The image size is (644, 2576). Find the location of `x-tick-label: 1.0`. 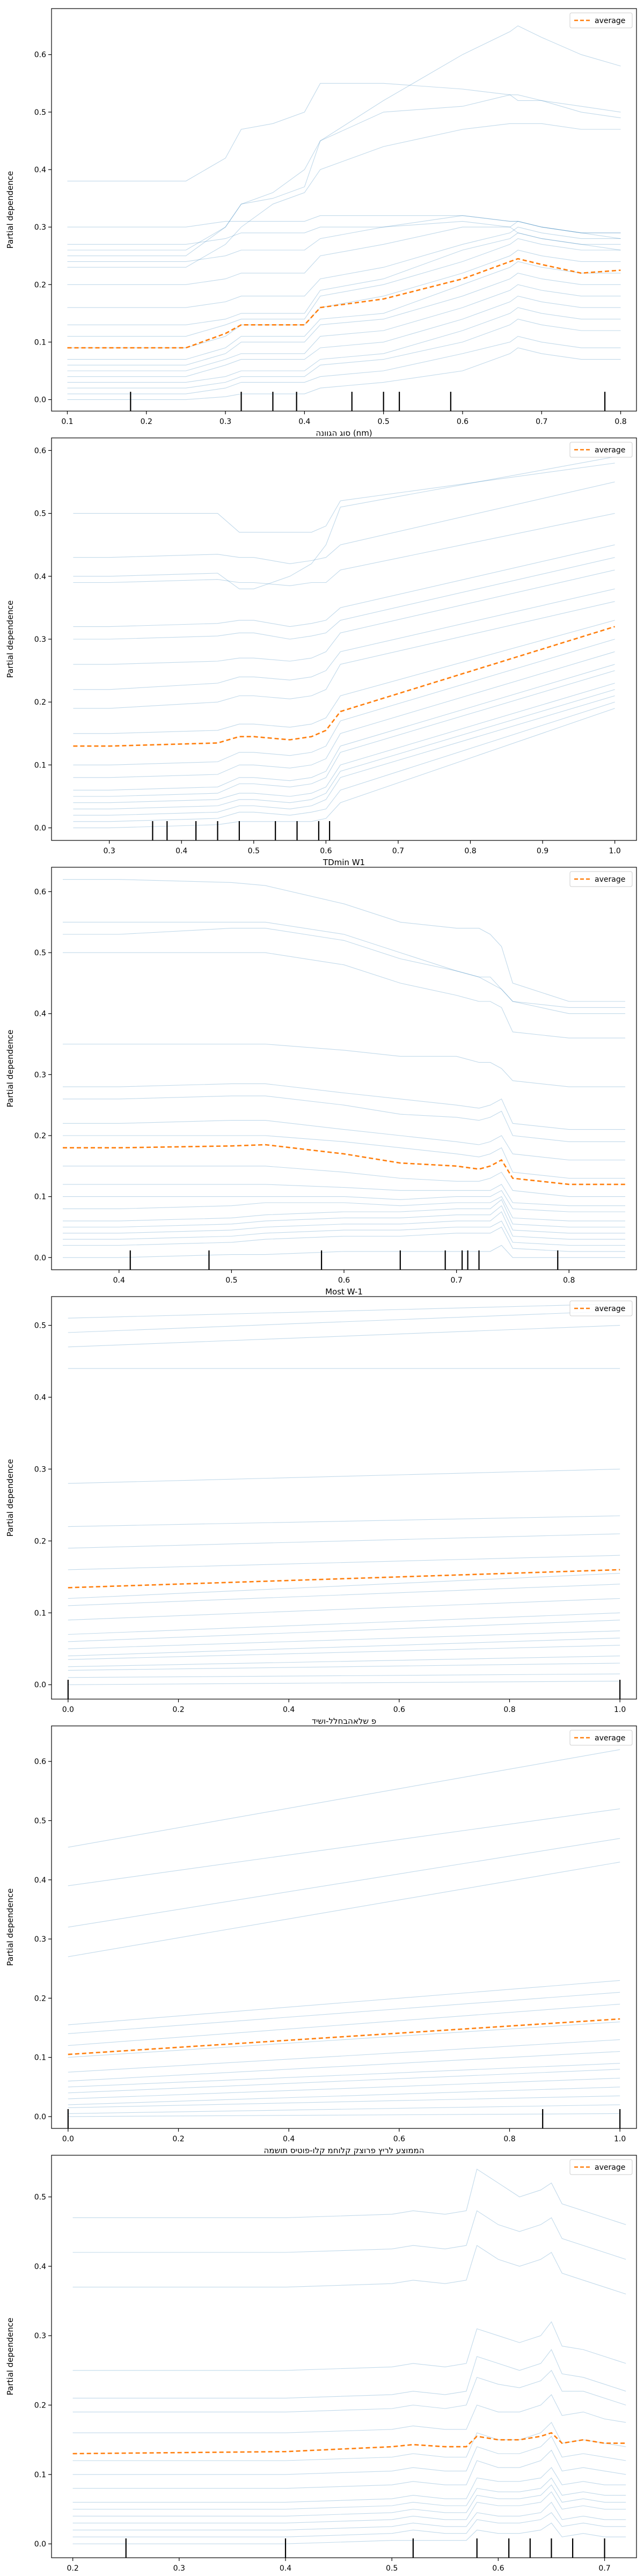

x-tick-label: 1.0 is located at coordinates (614, 851).